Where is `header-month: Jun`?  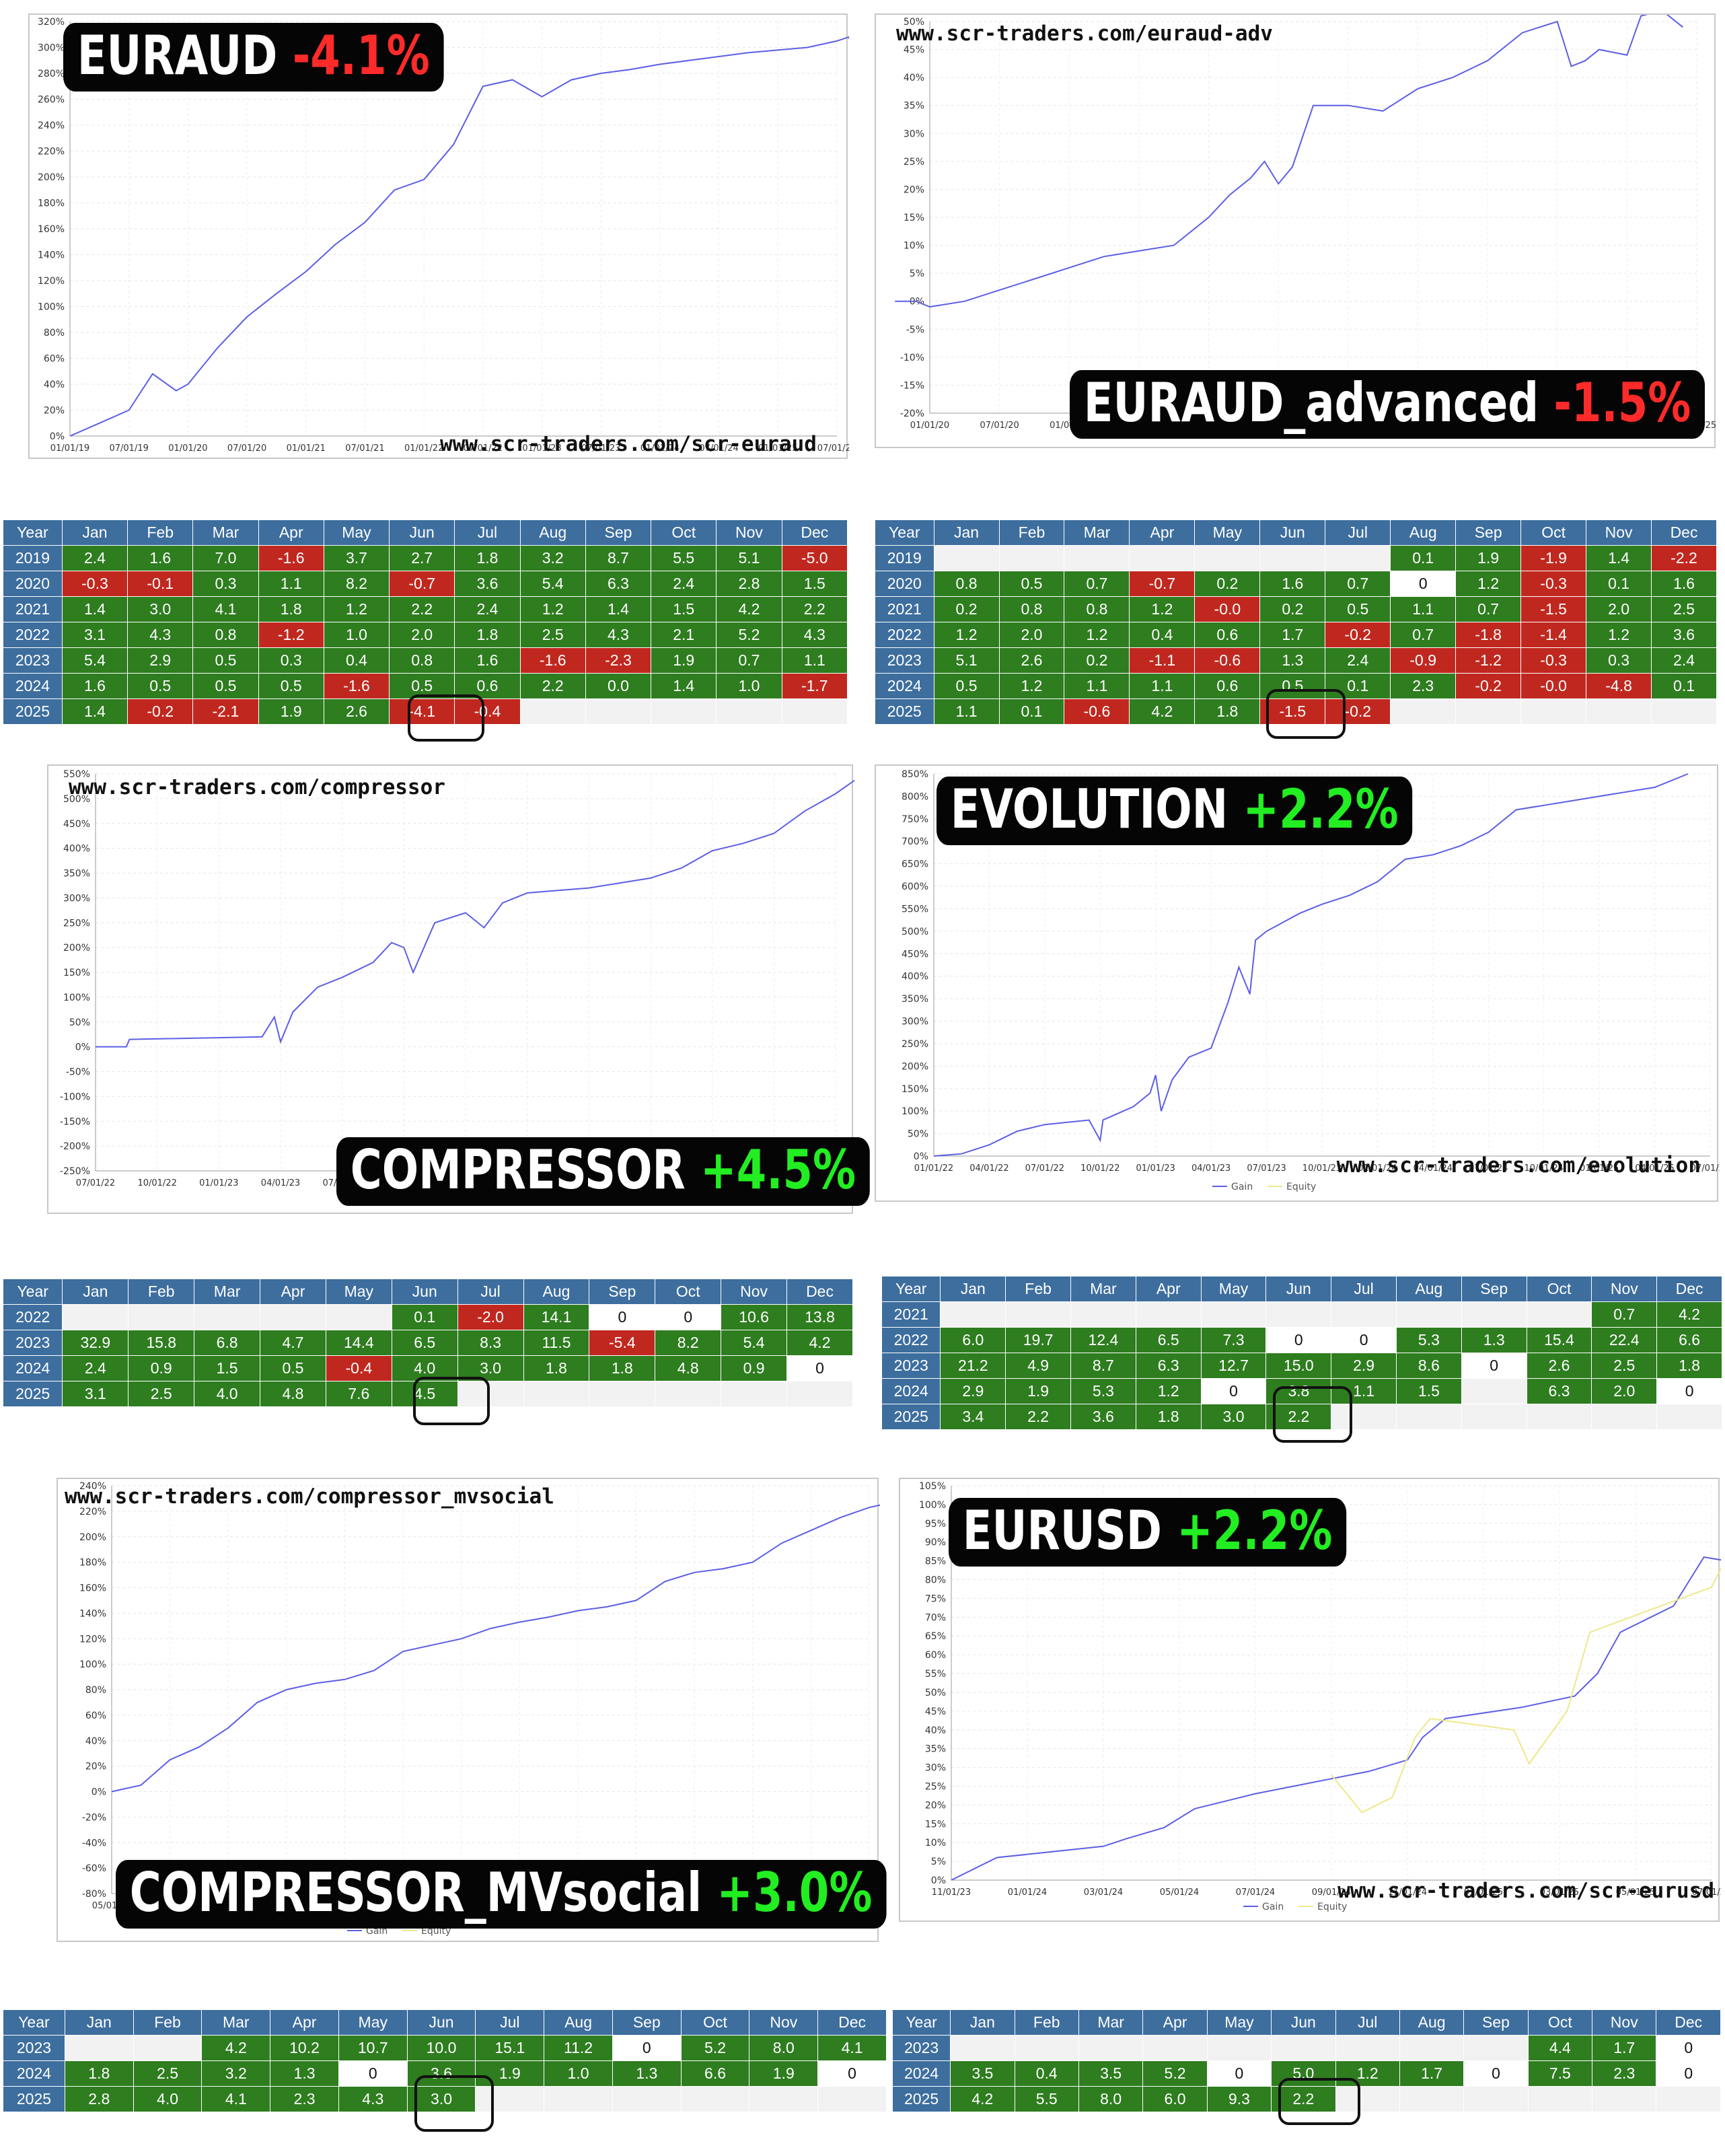
header-month: Jun is located at coordinates (1293, 532).